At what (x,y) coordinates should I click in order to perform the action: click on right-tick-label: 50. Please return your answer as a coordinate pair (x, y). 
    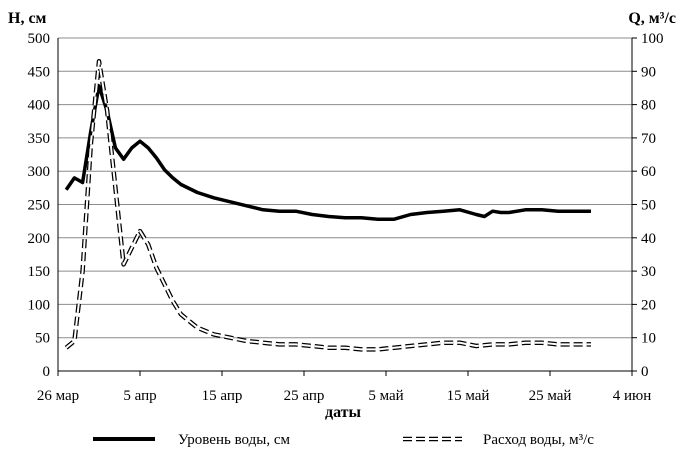
    Looking at the image, I should click on (648, 206).